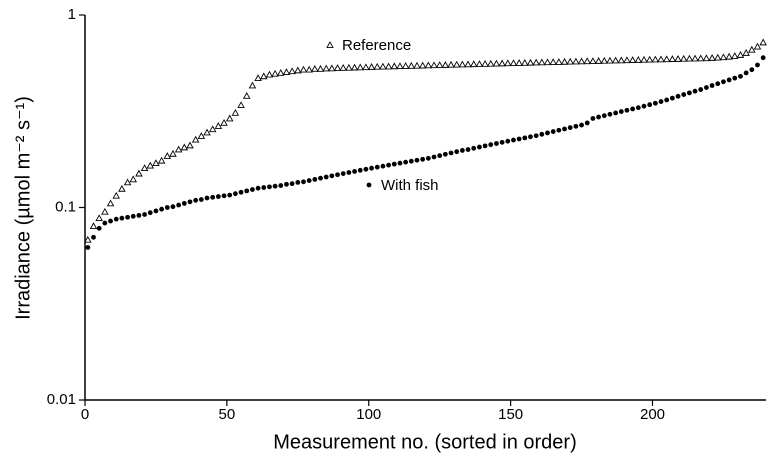 The width and height of the screenshot is (773, 467). Describe the element at coordinates (227, 414) in the screenshot. I see `x-tick-label: 50` at that location.